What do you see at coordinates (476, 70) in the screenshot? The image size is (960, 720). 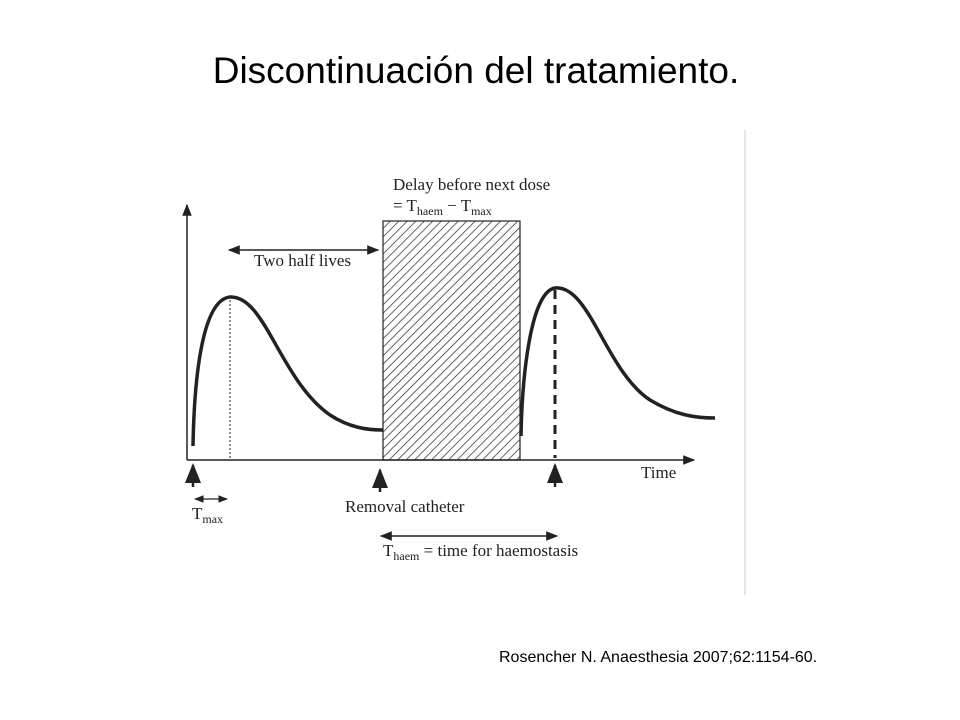 I see `slide-title: Discontinuación del tratamiento.` at bounding box center [476, 70].